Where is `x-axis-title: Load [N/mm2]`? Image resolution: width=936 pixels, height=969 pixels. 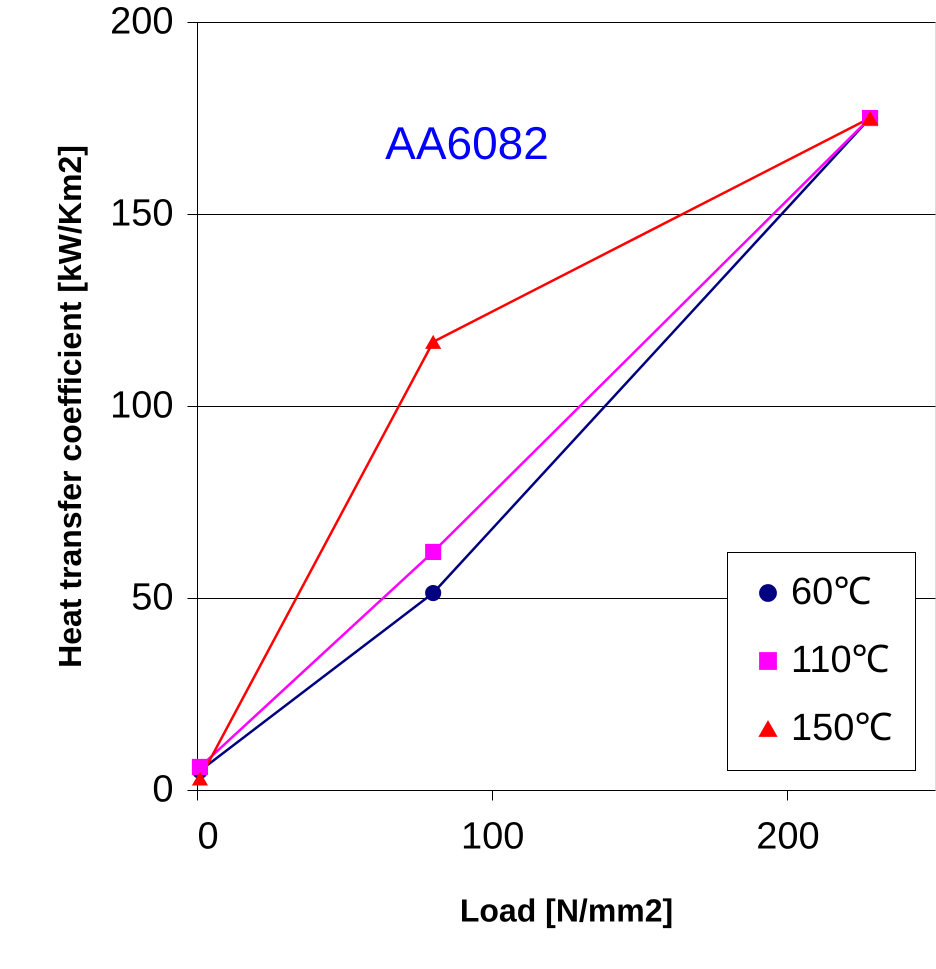
x-axis-title: Load [N/mm2] is located at coordinates (567, 910).